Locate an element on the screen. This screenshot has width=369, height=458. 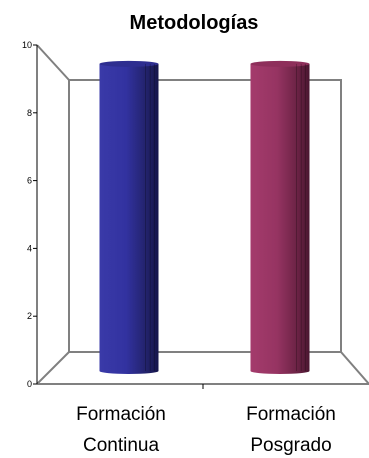
x-axis-categories: Formación Continua Formación Posgrado is located at coordinates (206, 430).